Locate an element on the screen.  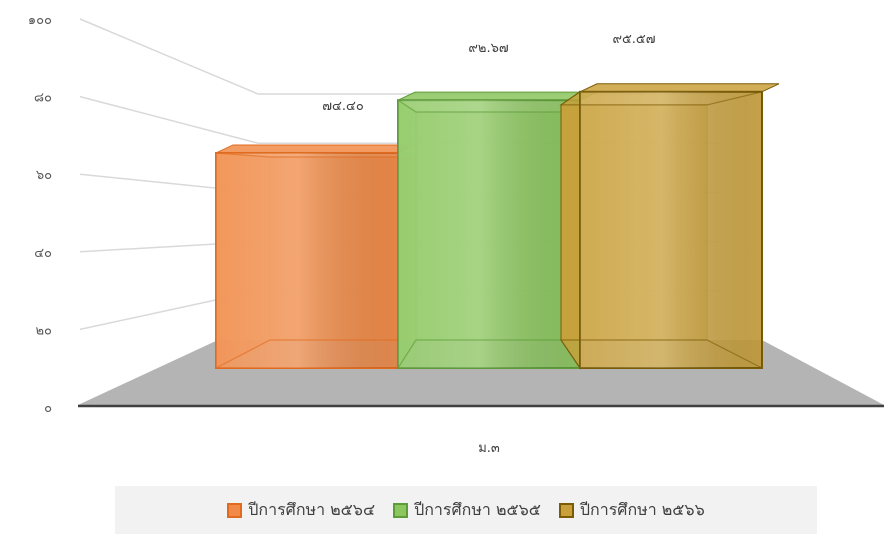
data-labels: ๗๔.๔๐ ๙๒.๖๗ ๙๕.๕๗ is located at coordinates (488, 73).